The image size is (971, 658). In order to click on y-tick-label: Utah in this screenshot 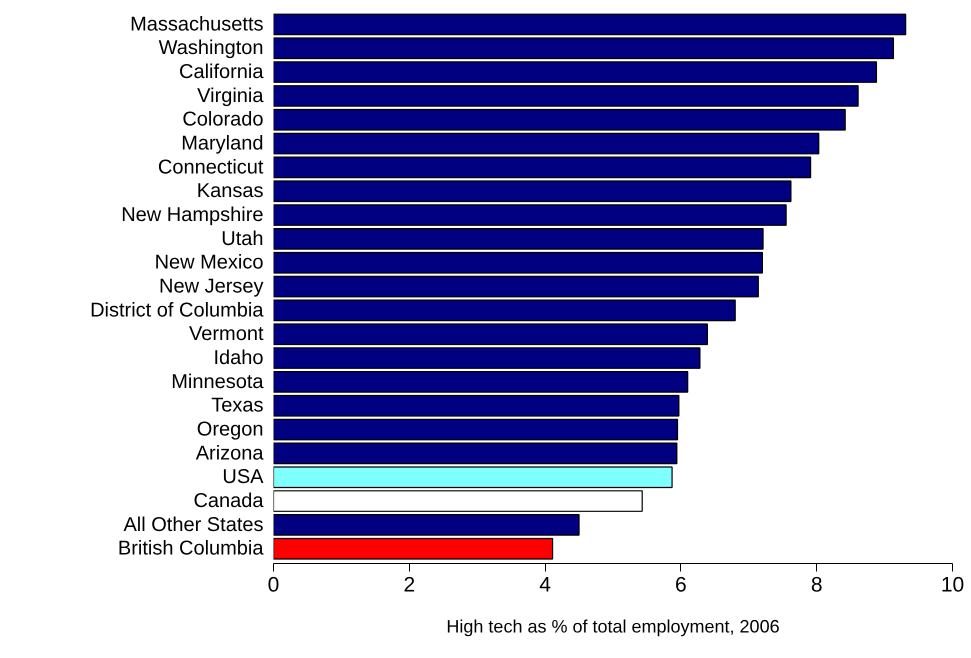, I will do `click(242, 239)`.